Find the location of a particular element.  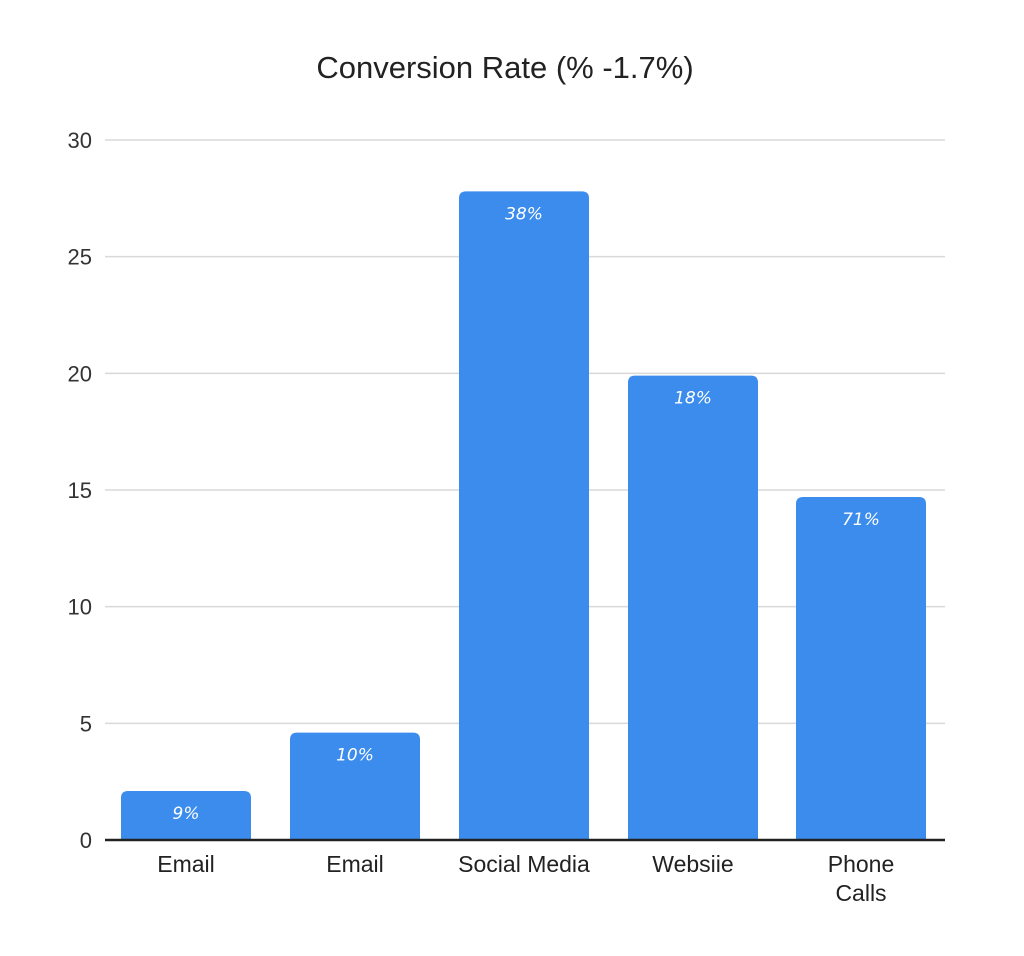

y-tick-label: 20 is located at coordinates (80, 373).